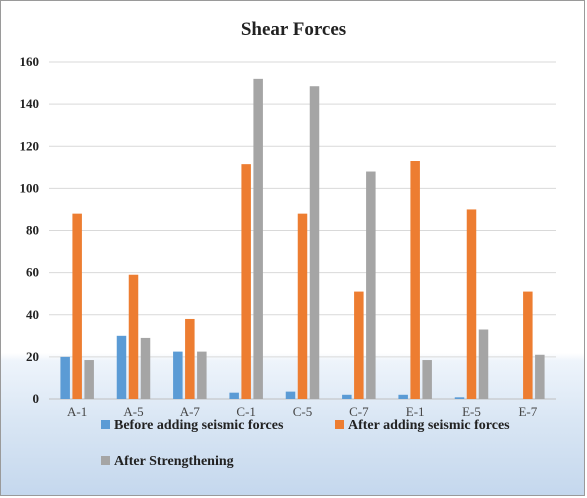 The width and height of the screenshot is (587, 498). What do you see at coordinates (415, 411) in the screenshot?
I see `x-tick-label: E-1` at bounding box center [415, 411].